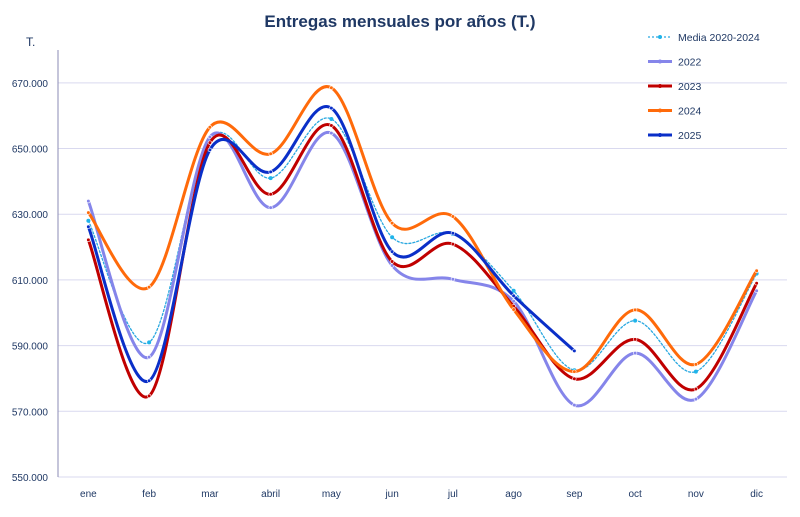 This screenshot has width=800, height=517. What do you see at coordinates (88, 494) in the screenshot?
I see `x-tick-label: ene` at bounding box center [88, 494].